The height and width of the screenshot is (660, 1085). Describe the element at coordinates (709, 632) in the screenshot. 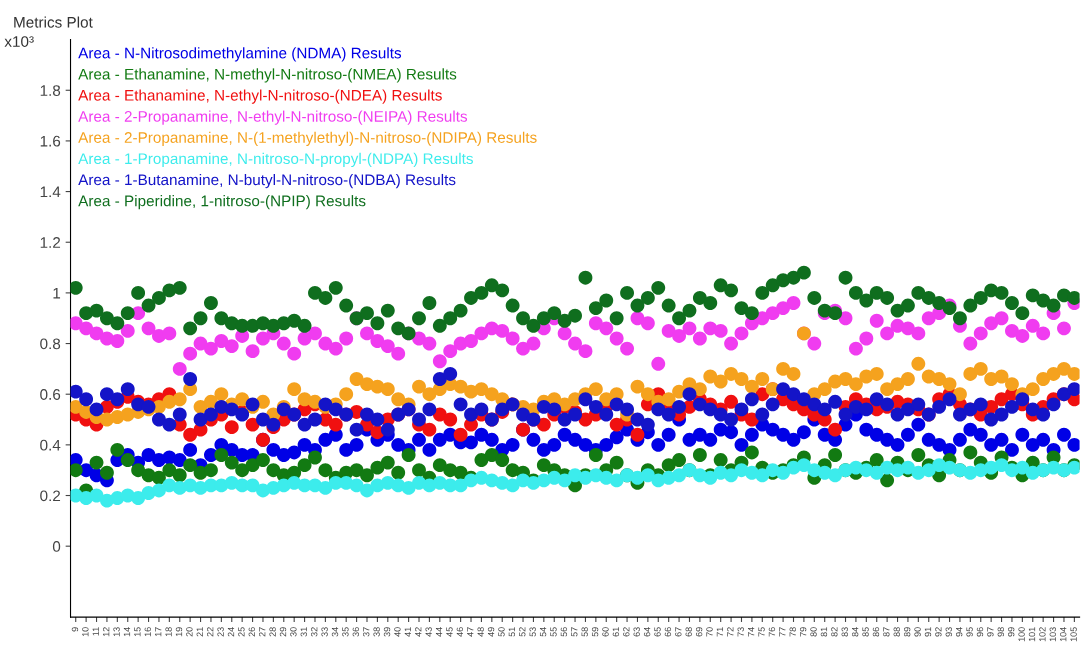

I see `x-tick-label: 70` at that location.